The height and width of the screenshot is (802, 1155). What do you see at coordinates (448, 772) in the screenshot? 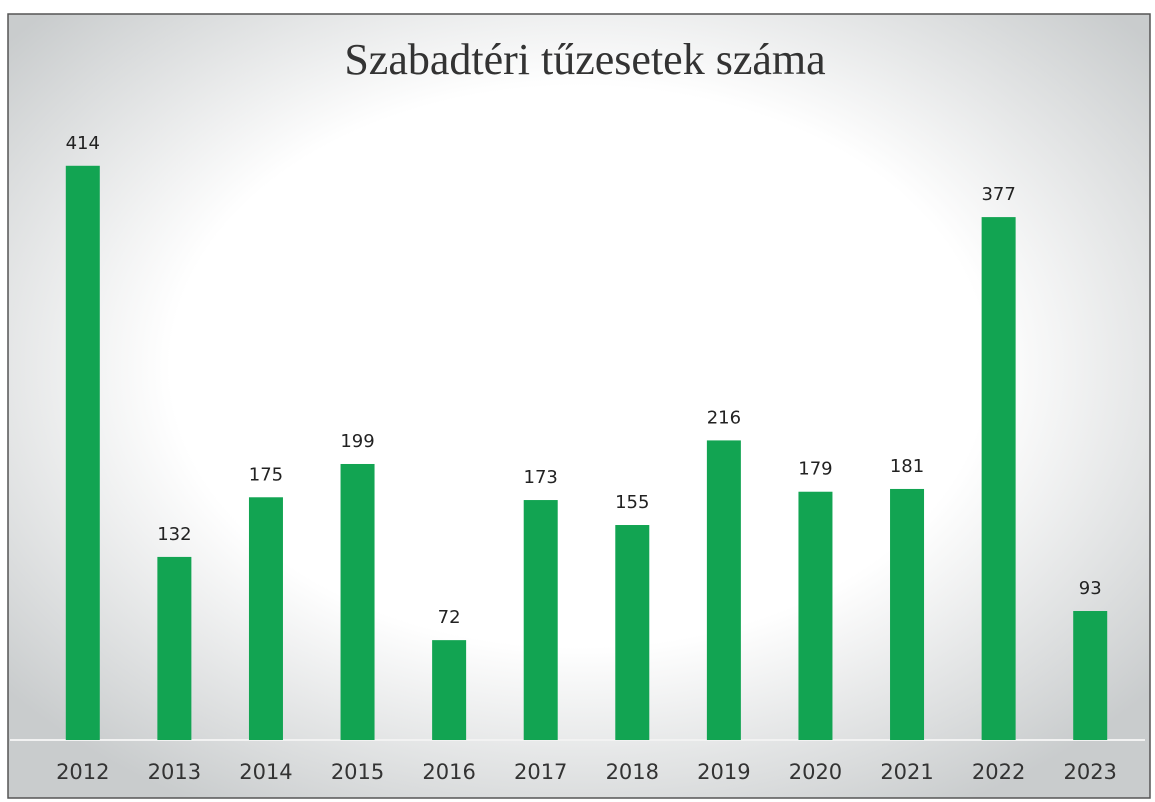
I see `x-tick-label: 2016` at bounding box center [448, 772].